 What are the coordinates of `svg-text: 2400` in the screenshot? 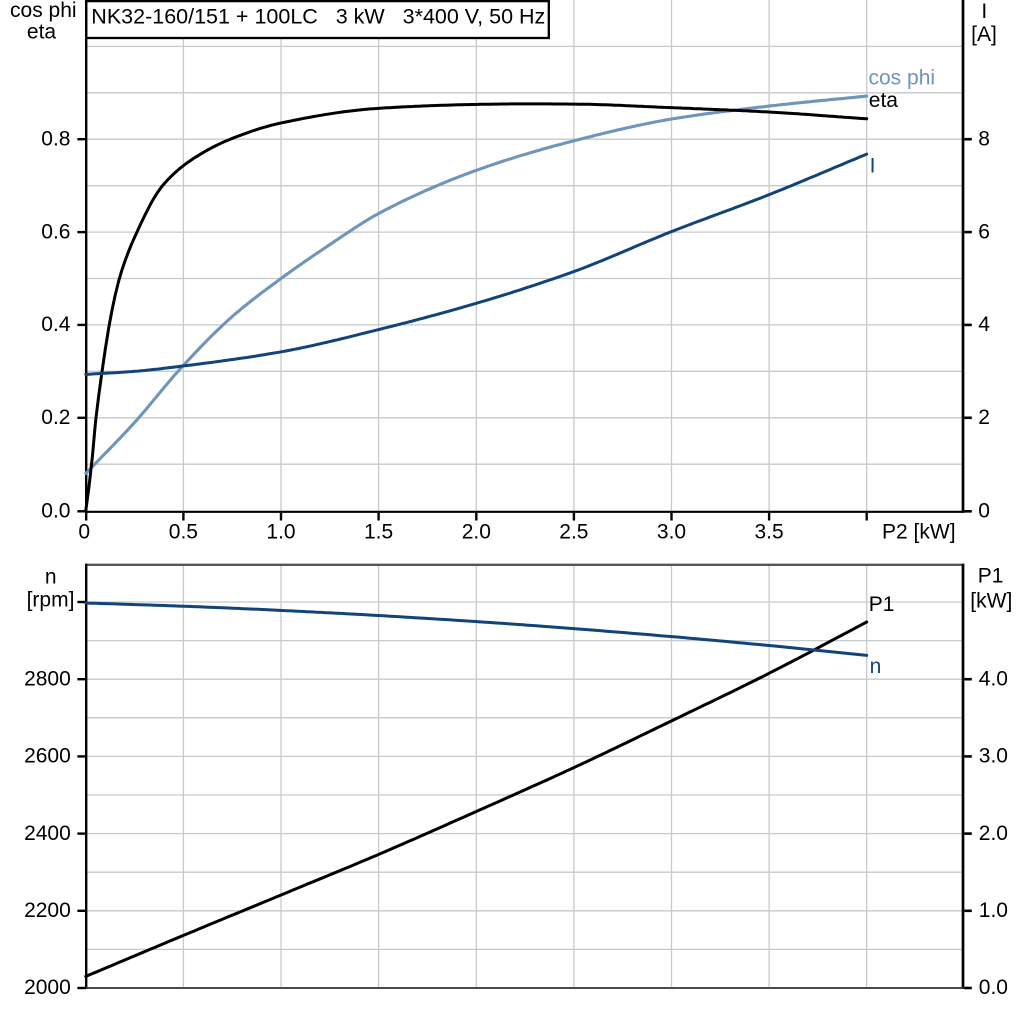 It's located at (47, 833).